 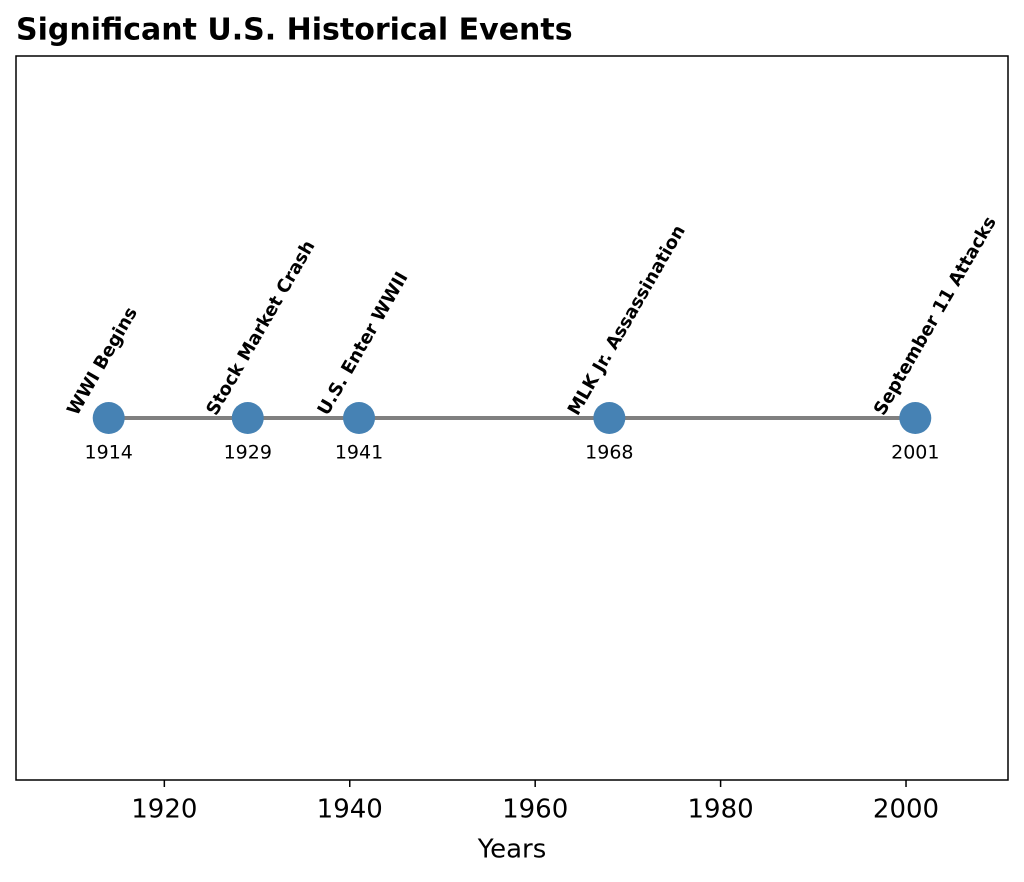 What do you see at coordinates (935, 316) in the screenshot?
I see `event-label: September 11 Attacks` at bounding box center [935, 316].